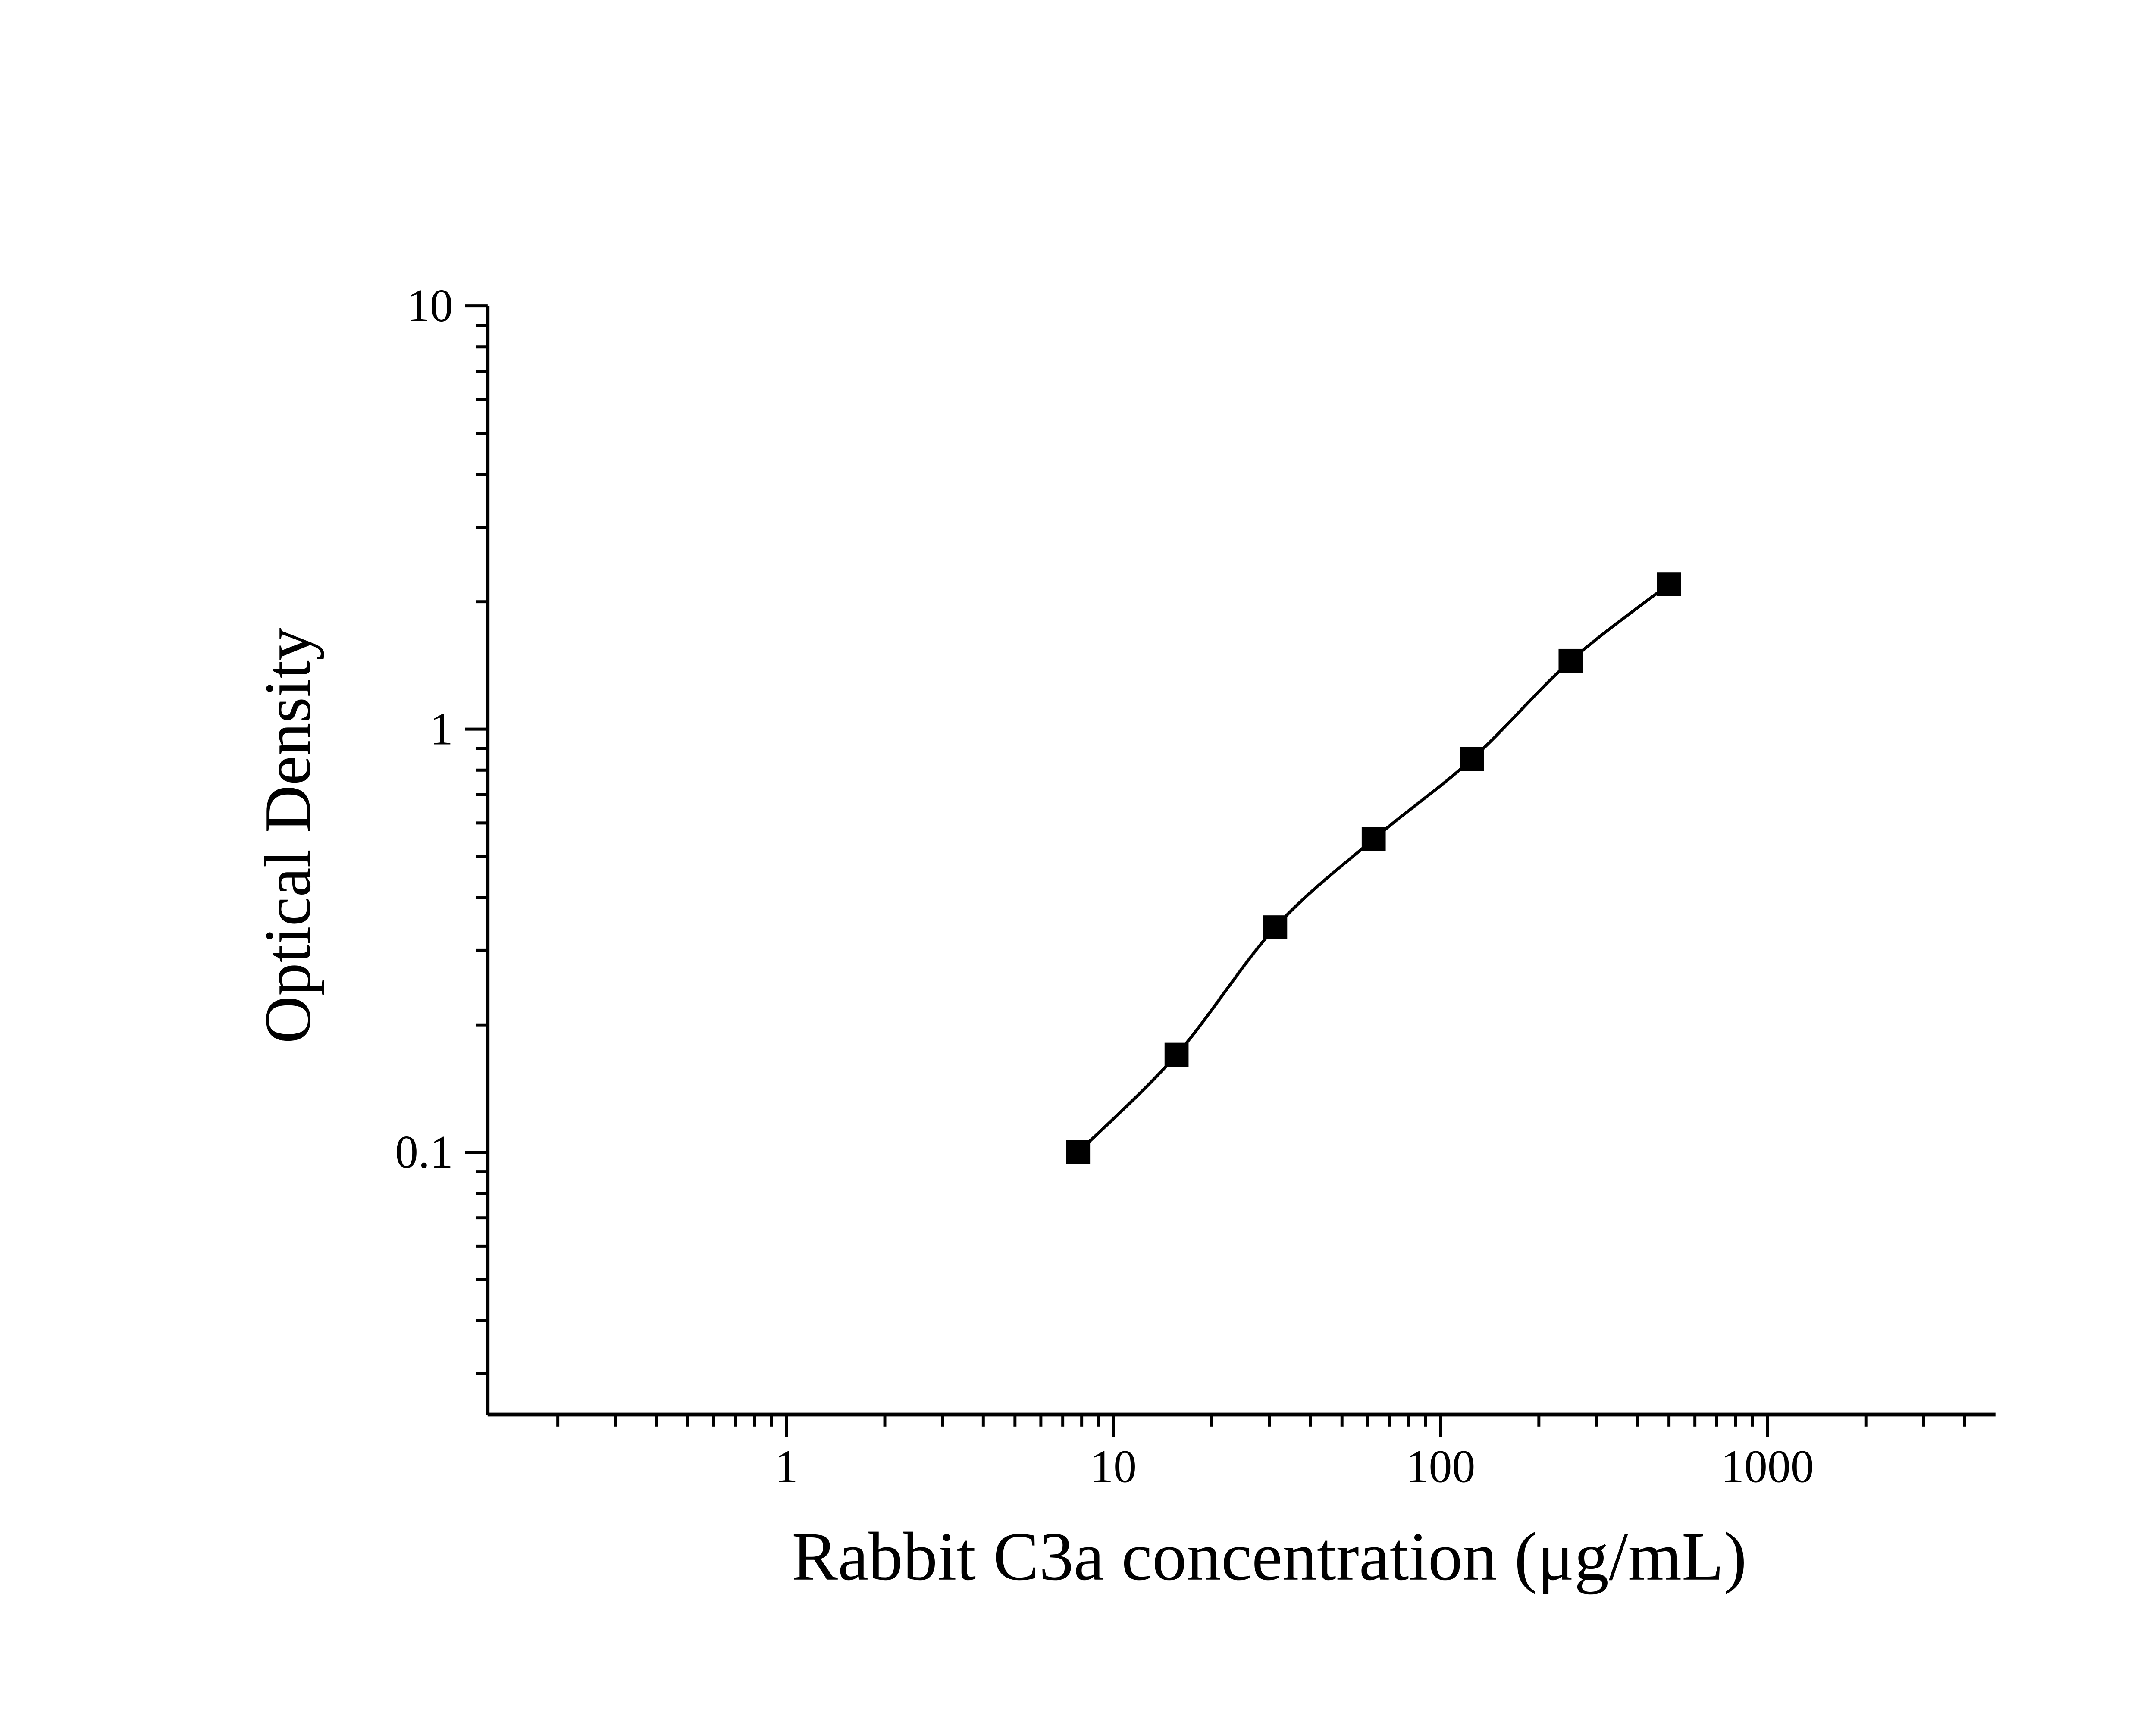  Describe the element at coordinates (1373, 868) in the screenshot. I see `data-series` at that location.